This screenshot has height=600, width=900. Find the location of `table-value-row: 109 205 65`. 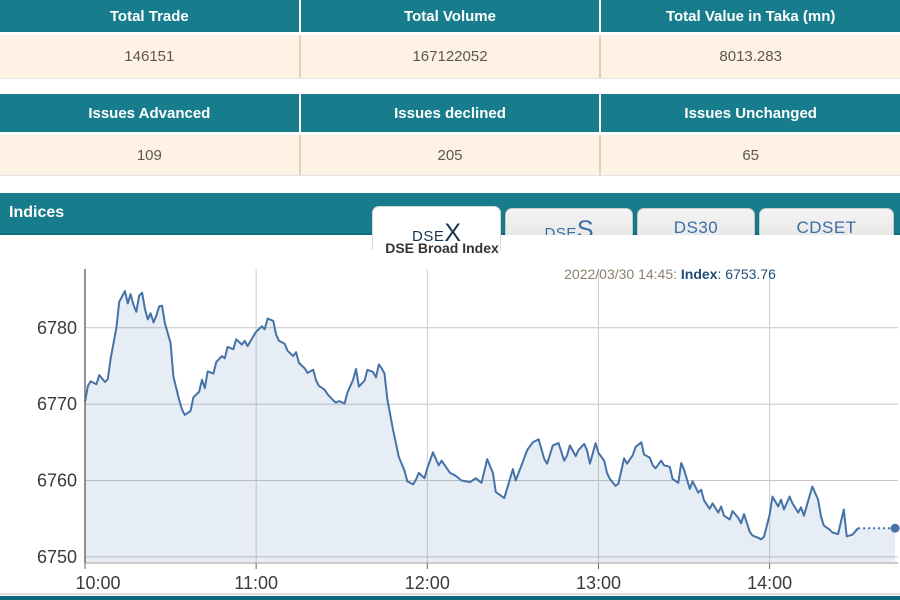

table-value-row: 109 205 65 is located at coordinates (450, 155).